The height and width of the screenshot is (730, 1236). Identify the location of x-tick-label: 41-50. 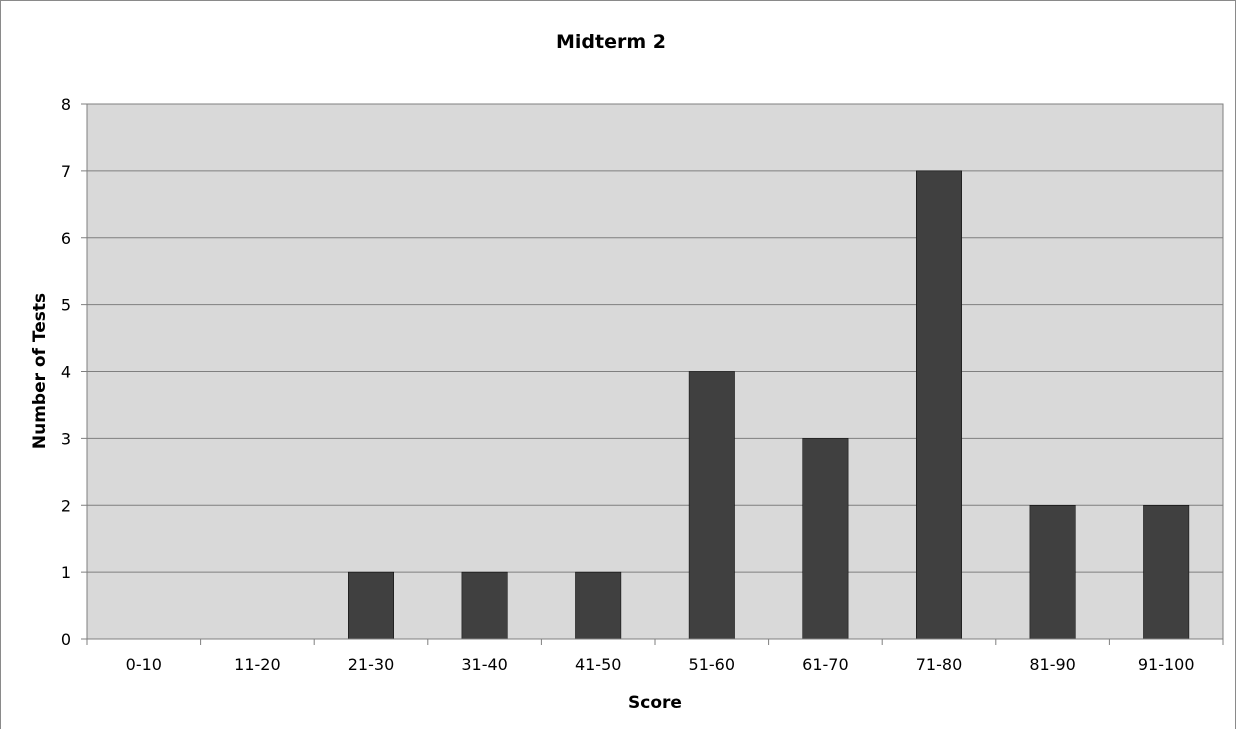
(598, 664).